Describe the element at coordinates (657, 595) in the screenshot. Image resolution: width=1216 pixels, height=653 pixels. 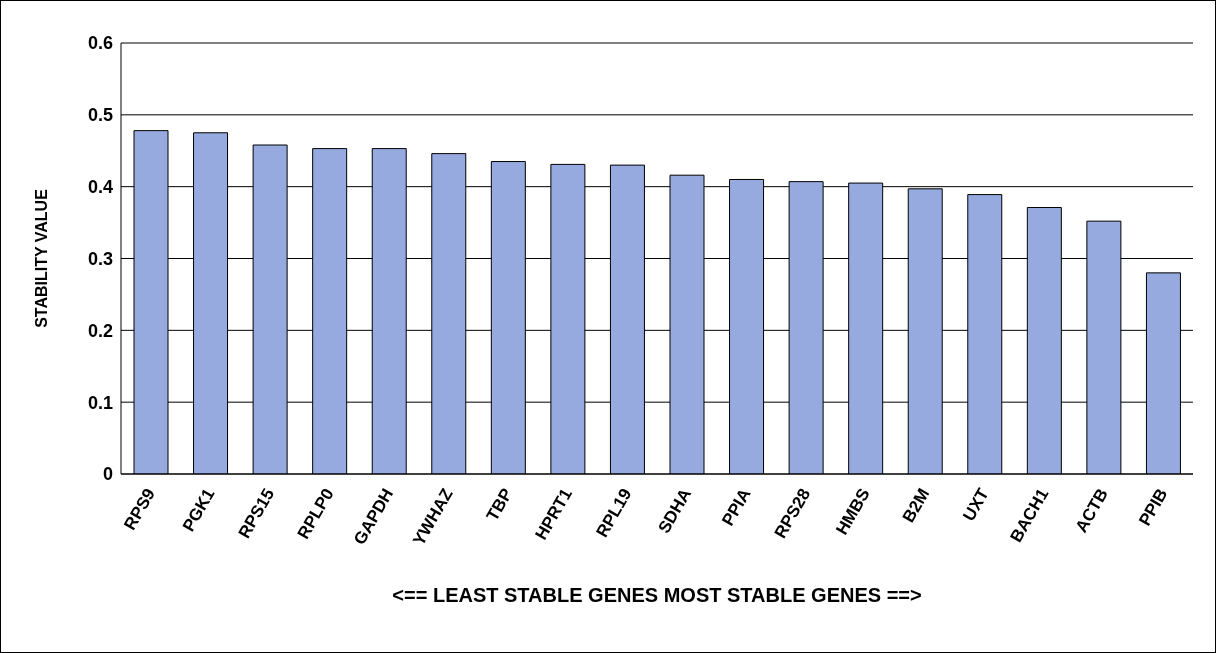
I see `x-axis-title: <== LEAST STABLE GENES MOST STABLE GENES ==>` at that location.